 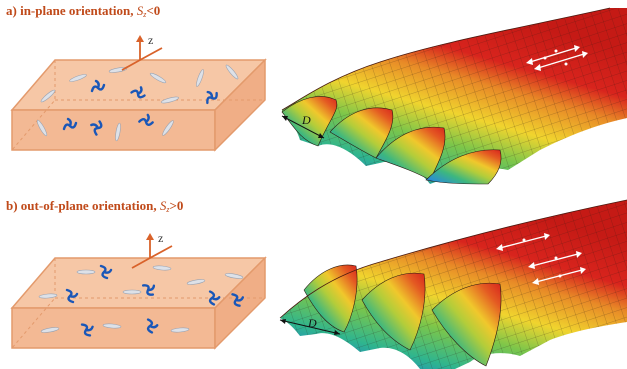 I want to click on panel-b-orientation-arrows, so click(x=541, y=259).